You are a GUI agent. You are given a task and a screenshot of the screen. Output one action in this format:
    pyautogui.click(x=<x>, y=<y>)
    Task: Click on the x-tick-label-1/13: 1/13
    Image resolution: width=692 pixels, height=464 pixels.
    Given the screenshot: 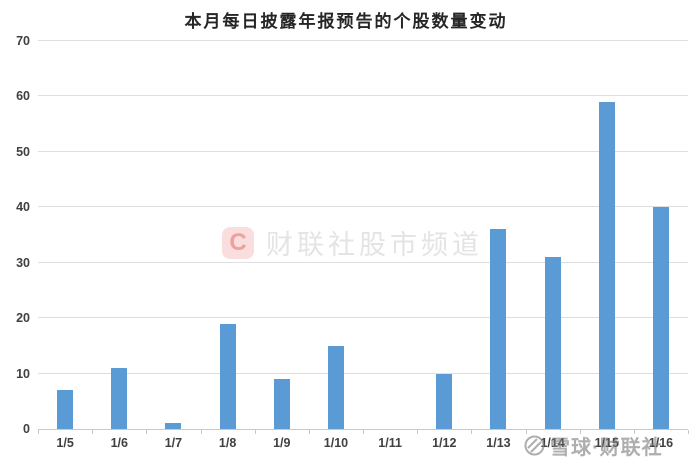 What is the action you would take?
    pyautogui.click(x=498, y=443)
    